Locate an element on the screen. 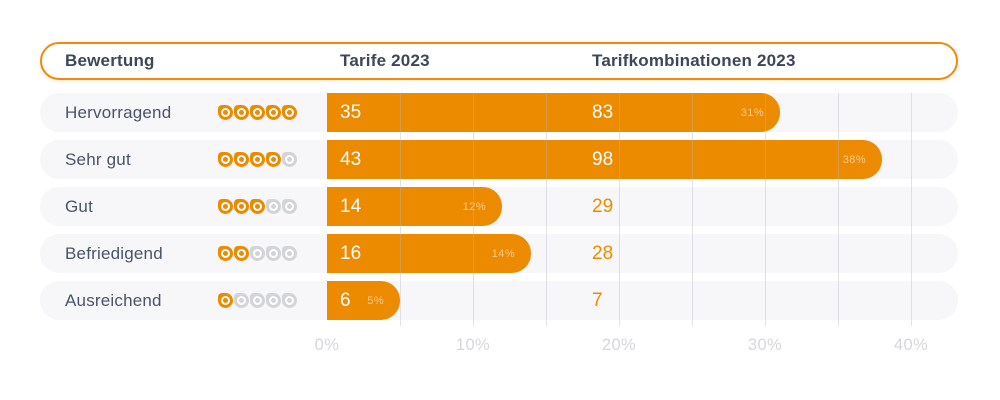 The width and height of the screenshot is (1000, 400). rating-row: Gut 14 12% 29 is located at coordinates (499, 206).